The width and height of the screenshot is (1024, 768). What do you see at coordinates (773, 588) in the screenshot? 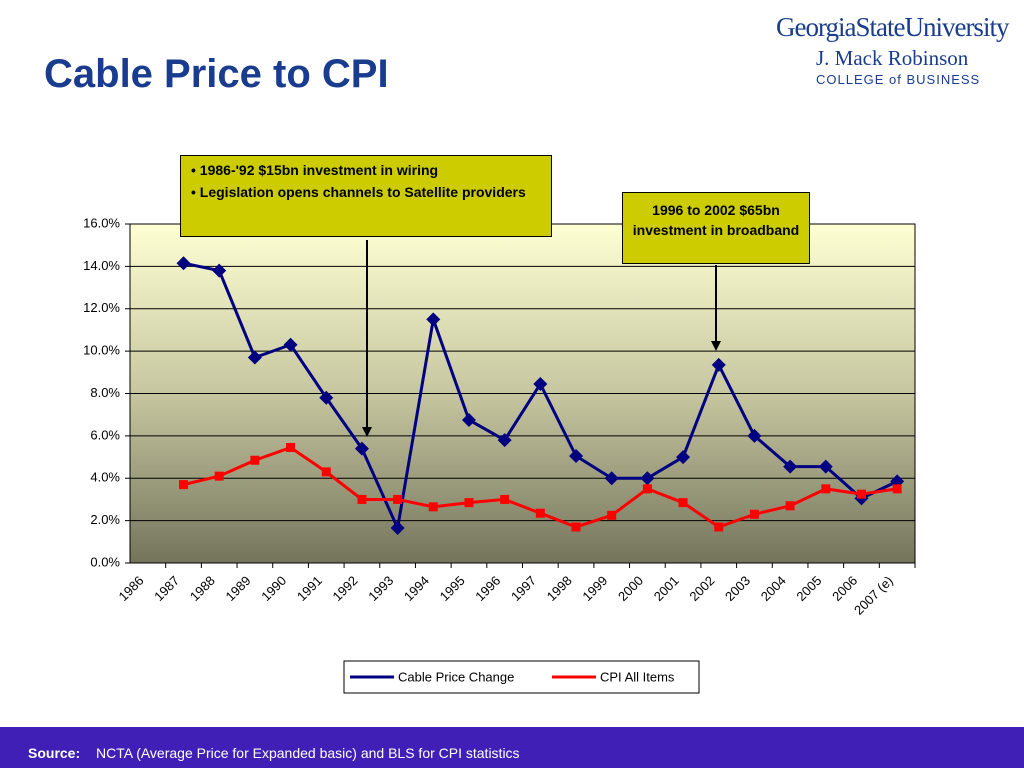
I see `x-tick-label: 2004` at bounding box center [773, 588].